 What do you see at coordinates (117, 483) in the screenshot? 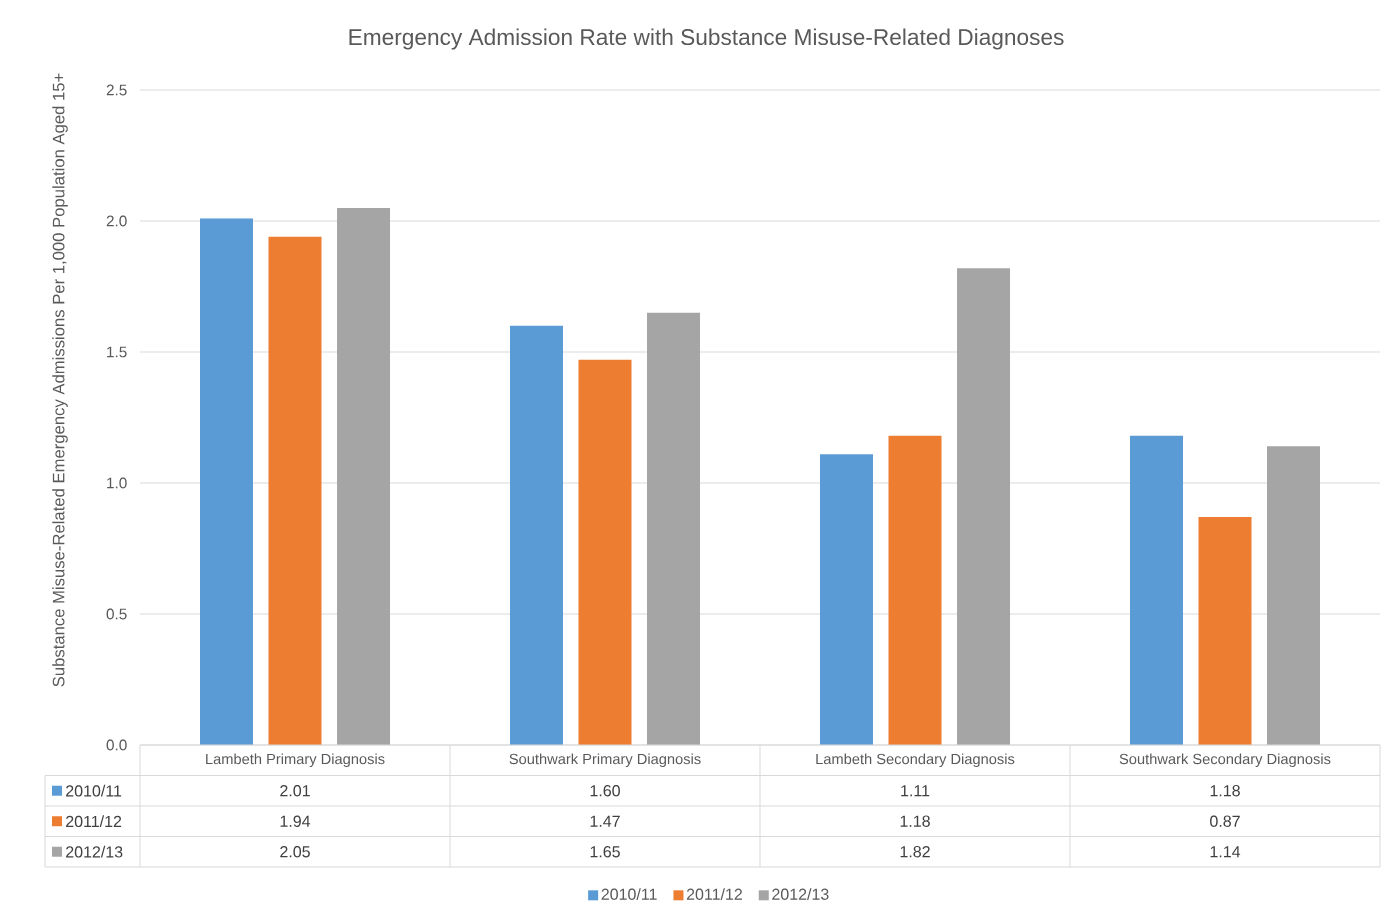
I see `y-tick-label: 1.0` at bounding box center [117, 483].